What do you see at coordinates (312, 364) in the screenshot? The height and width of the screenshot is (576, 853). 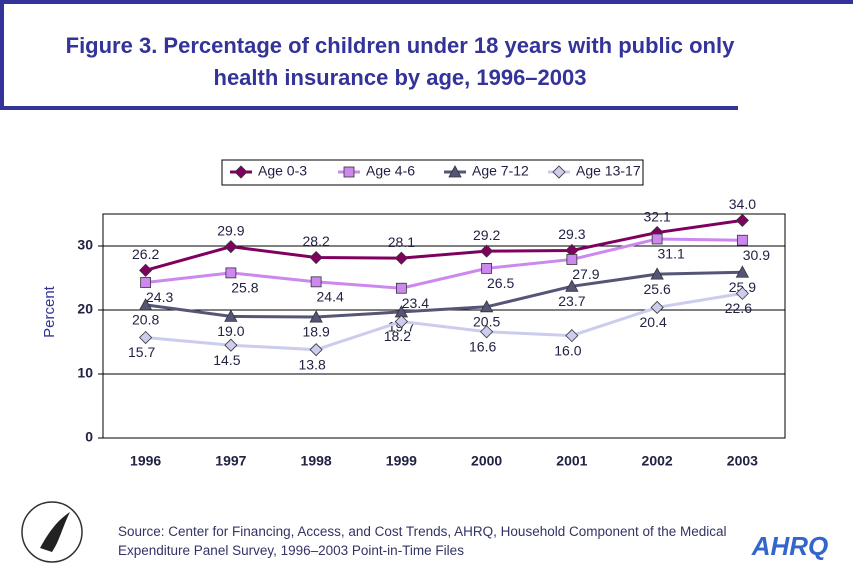 I see `data-label: 13.8` at bounding box center [312, 364].